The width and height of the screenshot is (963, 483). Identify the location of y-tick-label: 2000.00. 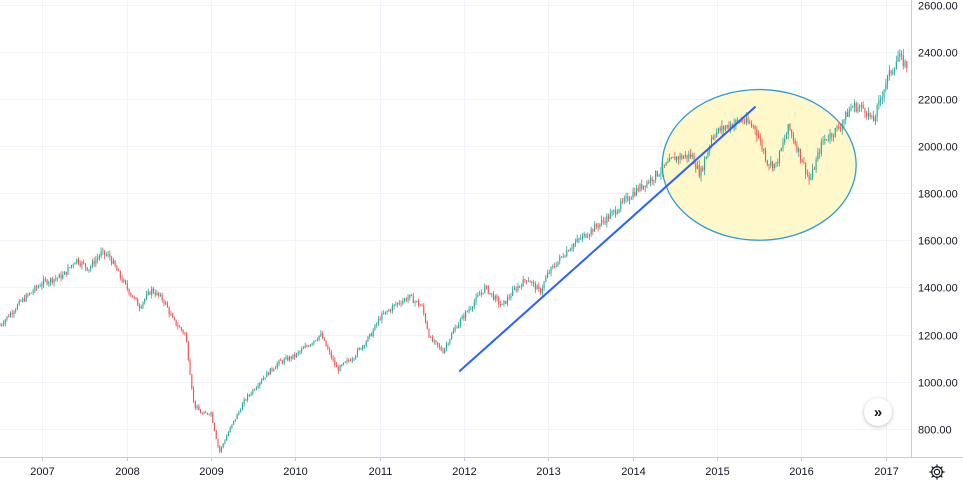
(938, 148).